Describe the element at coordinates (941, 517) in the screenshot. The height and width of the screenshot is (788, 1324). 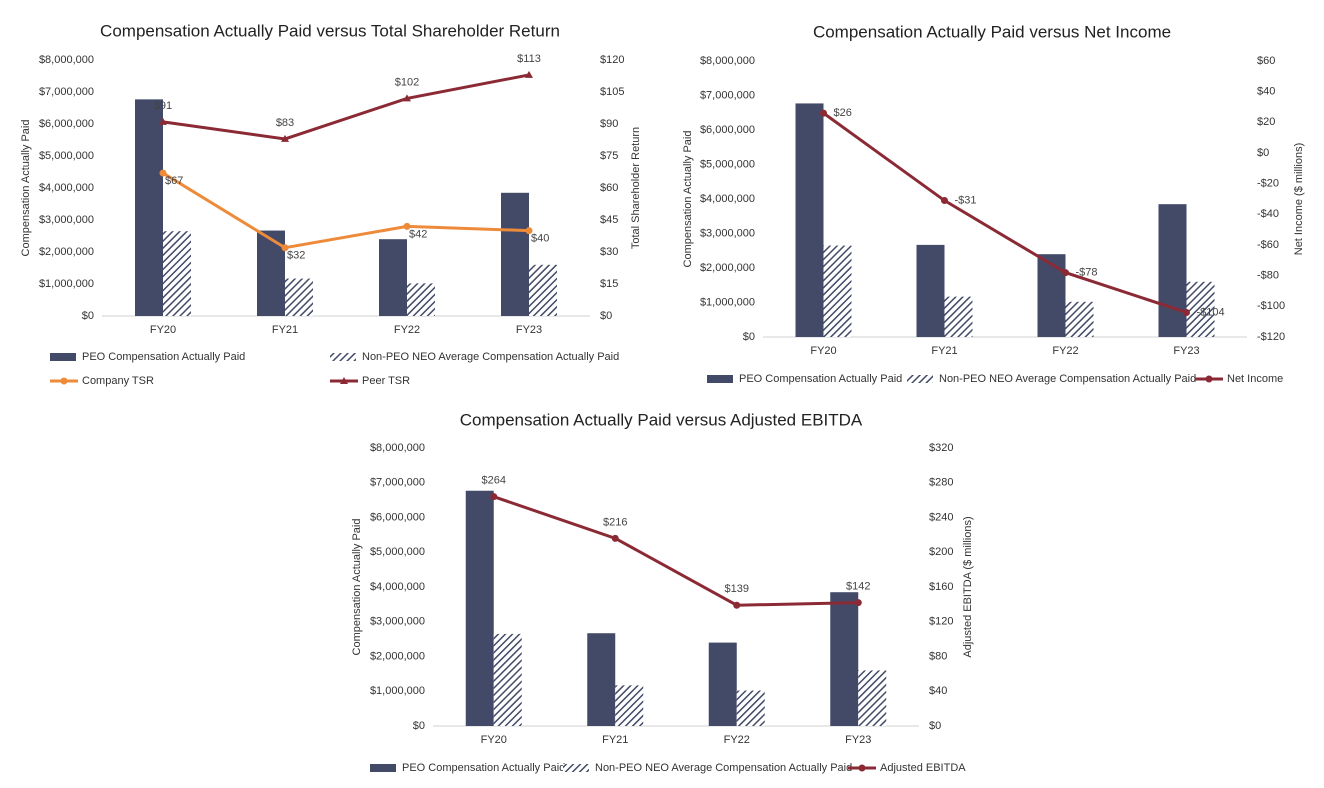
I see `y2-tick-label: $240` at that location.